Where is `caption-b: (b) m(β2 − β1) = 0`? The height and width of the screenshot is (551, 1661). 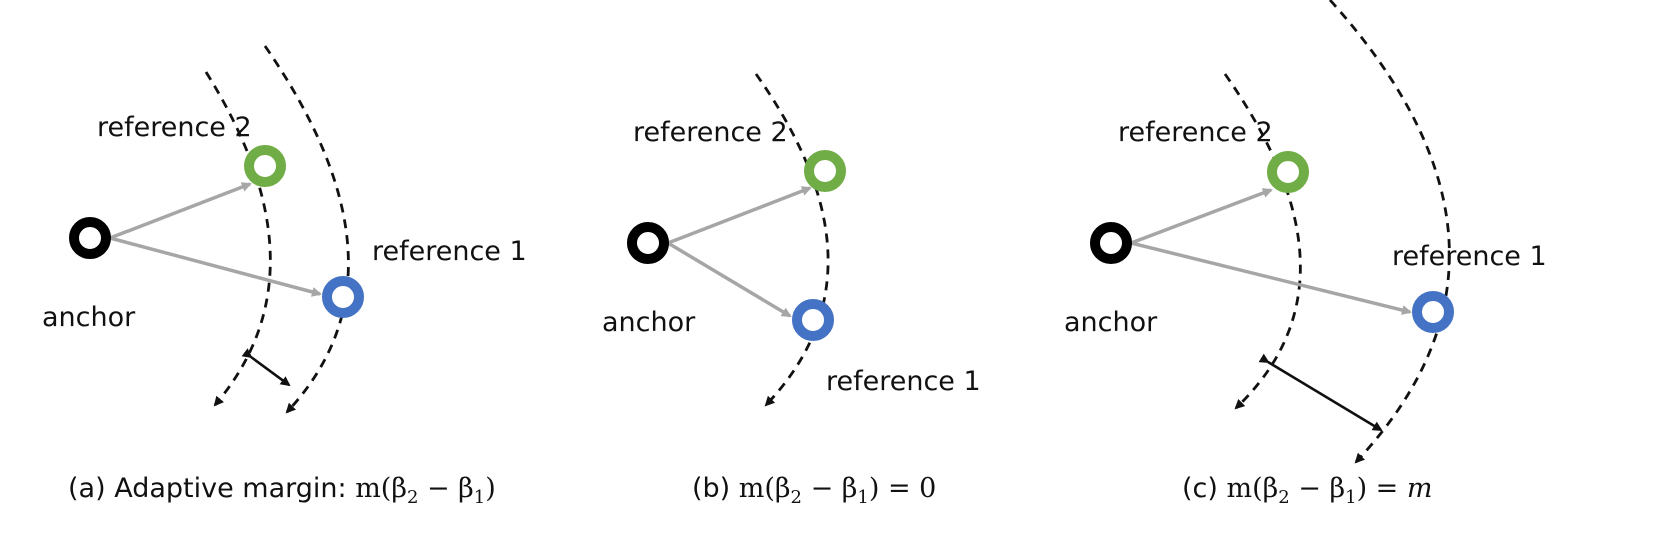 caption-b: (b) m(β2 − β1) = 0 is located at coordinates (814, 490).